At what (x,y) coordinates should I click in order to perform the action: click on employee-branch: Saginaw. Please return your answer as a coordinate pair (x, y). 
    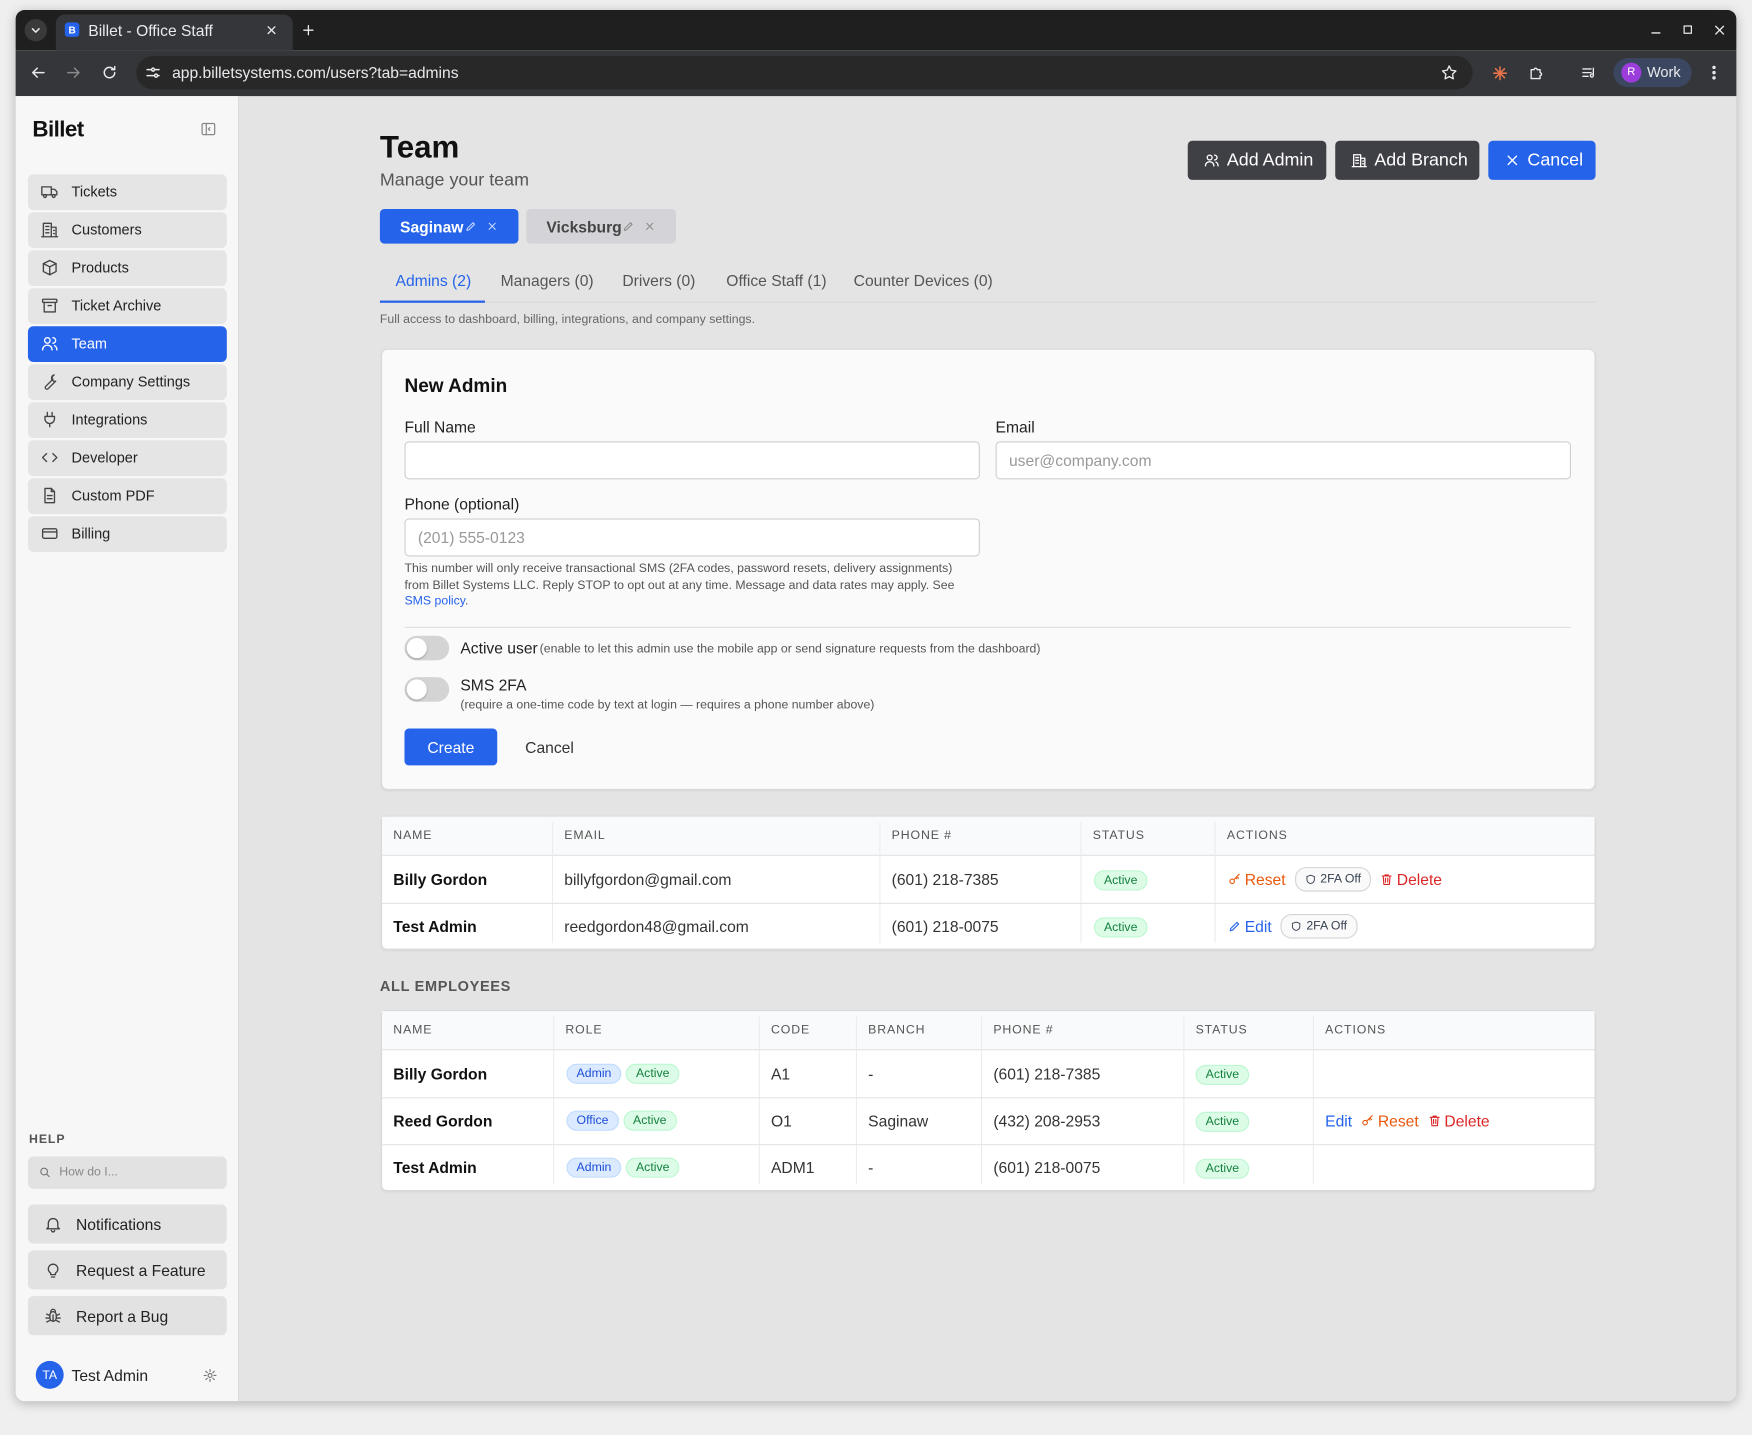
    Looking at the image, I should click on (898, 1120).